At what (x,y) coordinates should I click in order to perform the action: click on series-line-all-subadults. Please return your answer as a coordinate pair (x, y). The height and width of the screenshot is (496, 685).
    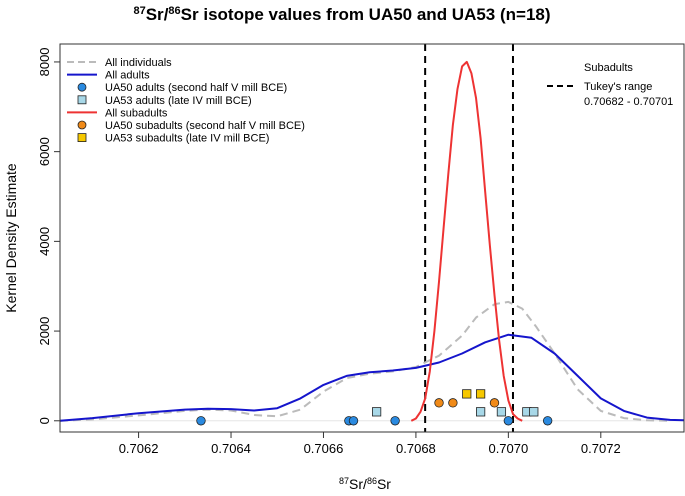
    Looking at the image, I should click on (466, 241).